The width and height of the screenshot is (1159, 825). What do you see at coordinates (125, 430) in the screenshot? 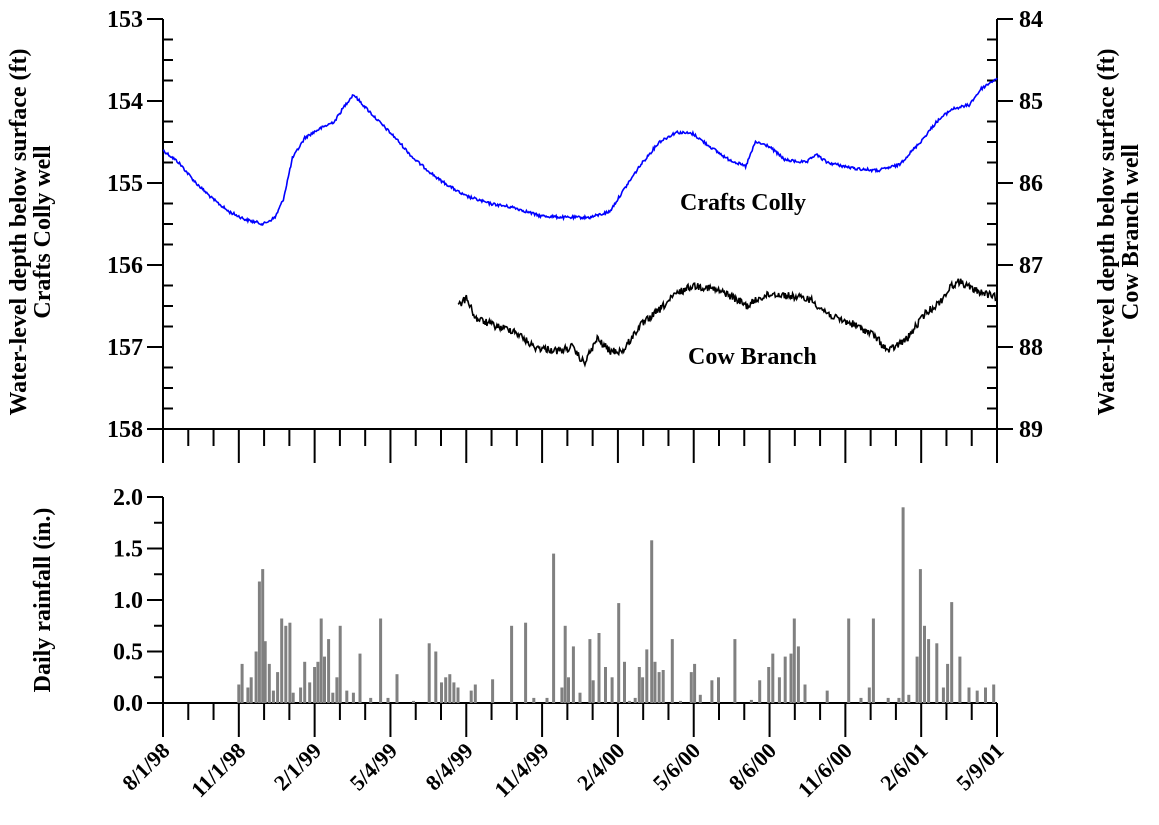
I see `left-tick-label: 158` at bounding box center [125, 430].